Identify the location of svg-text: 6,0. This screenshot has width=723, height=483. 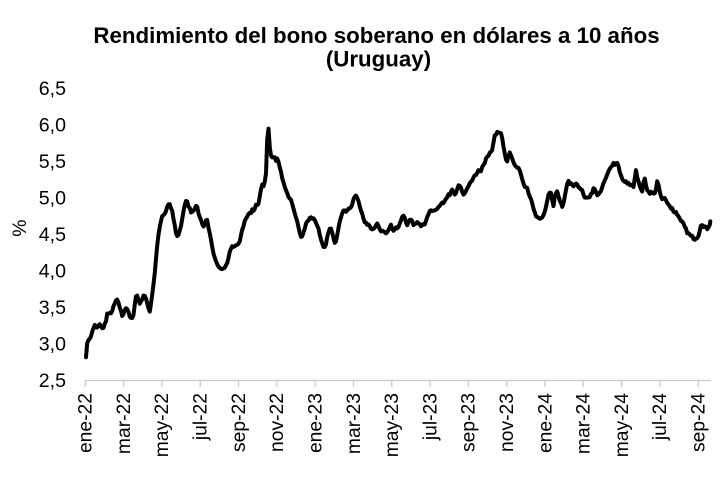
(52, 126).